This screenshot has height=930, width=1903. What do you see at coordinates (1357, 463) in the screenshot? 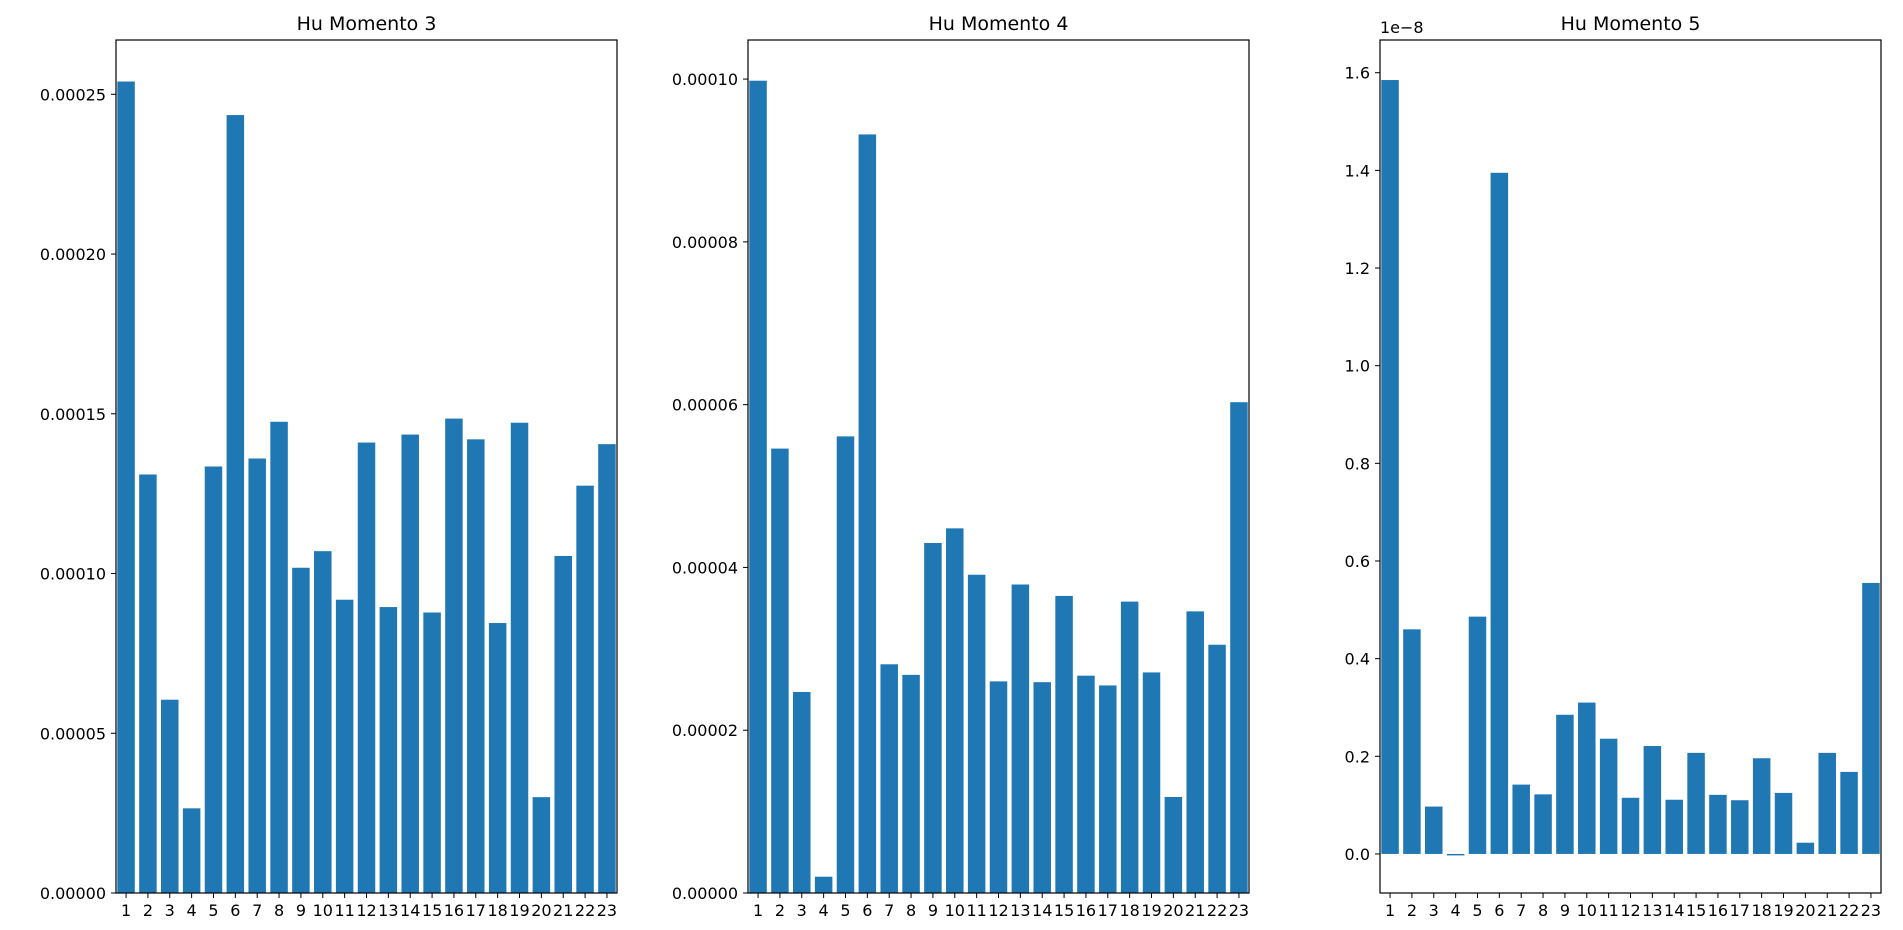
I see `y-tick-label: 0.8` at bounding box center [1357, 463].